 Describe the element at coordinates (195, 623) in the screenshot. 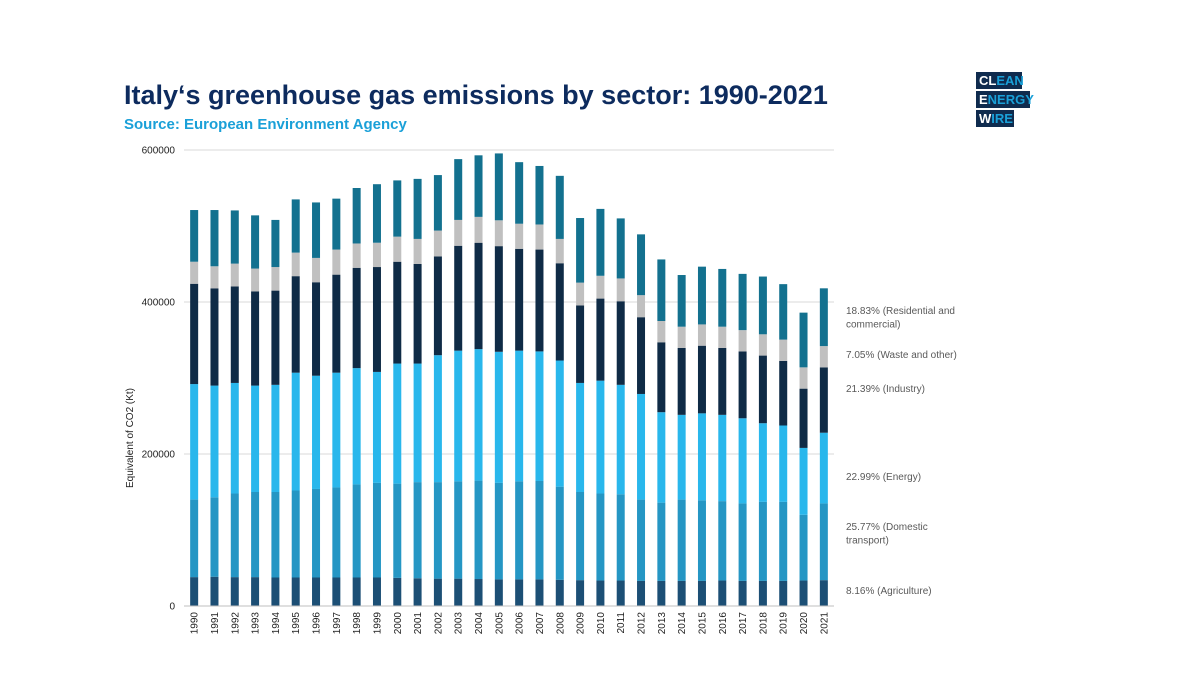

I see `x-tick-label: 1990` at that location.